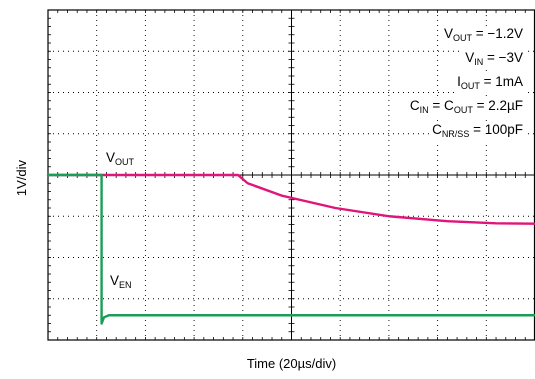 The image size is (535, 379). What do you see at coordinates (466, 108) in the screenshot?
I see `annotation-capacitors: CIN = COUT = 2.2µF` at bounding box center [466, 108].